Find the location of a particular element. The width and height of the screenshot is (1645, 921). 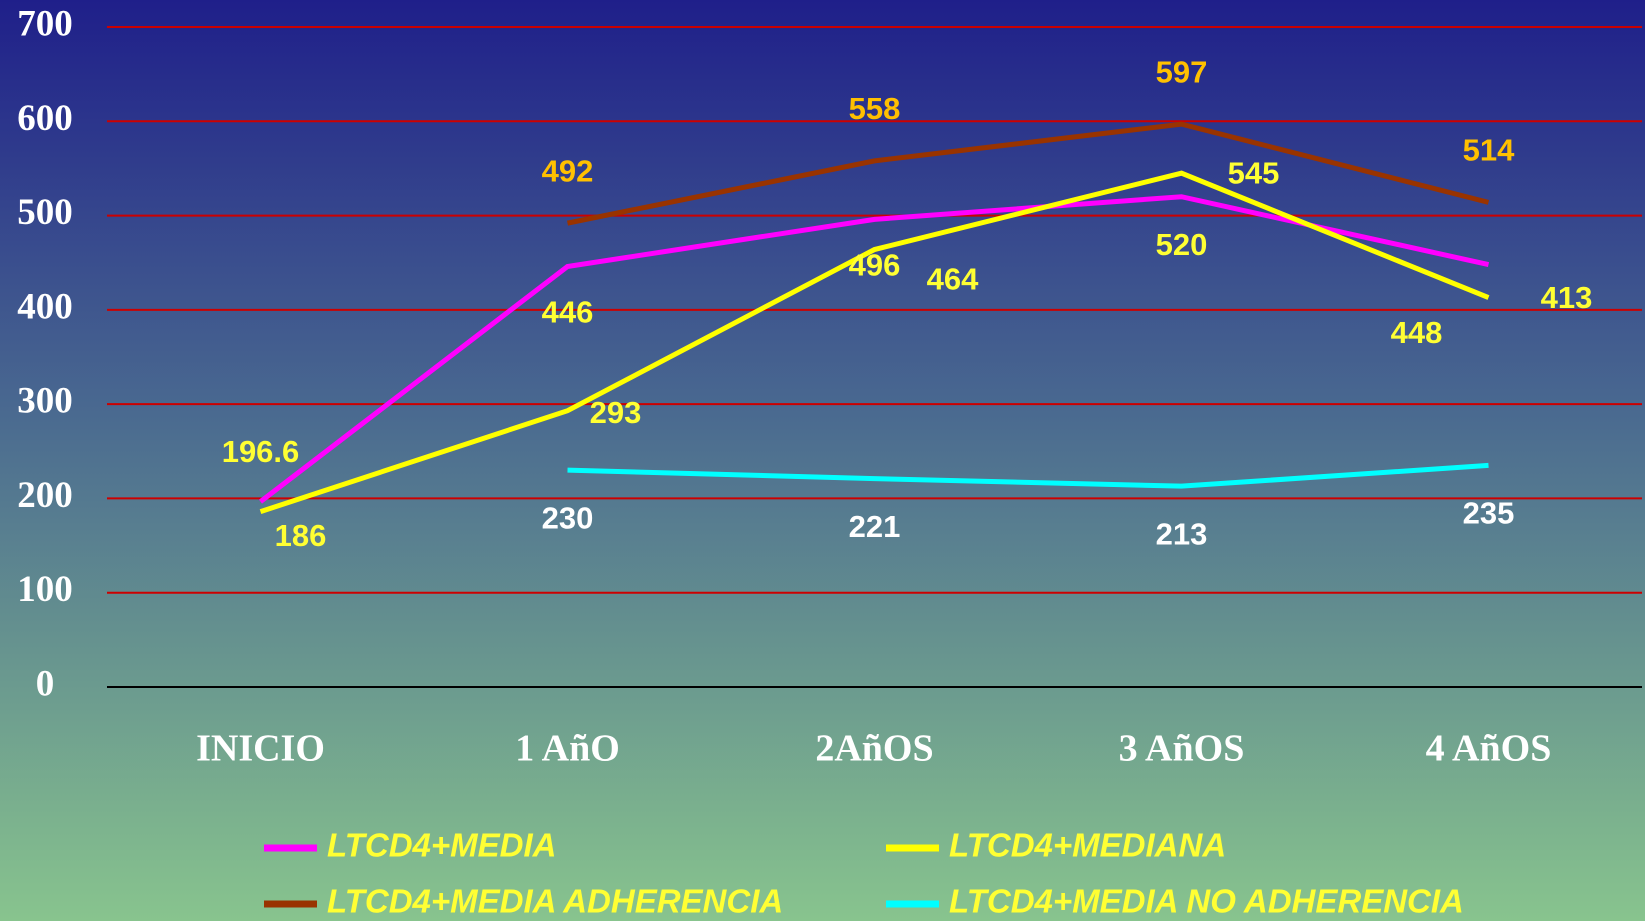

data-label: 293 is located at coordinates (616, 412).